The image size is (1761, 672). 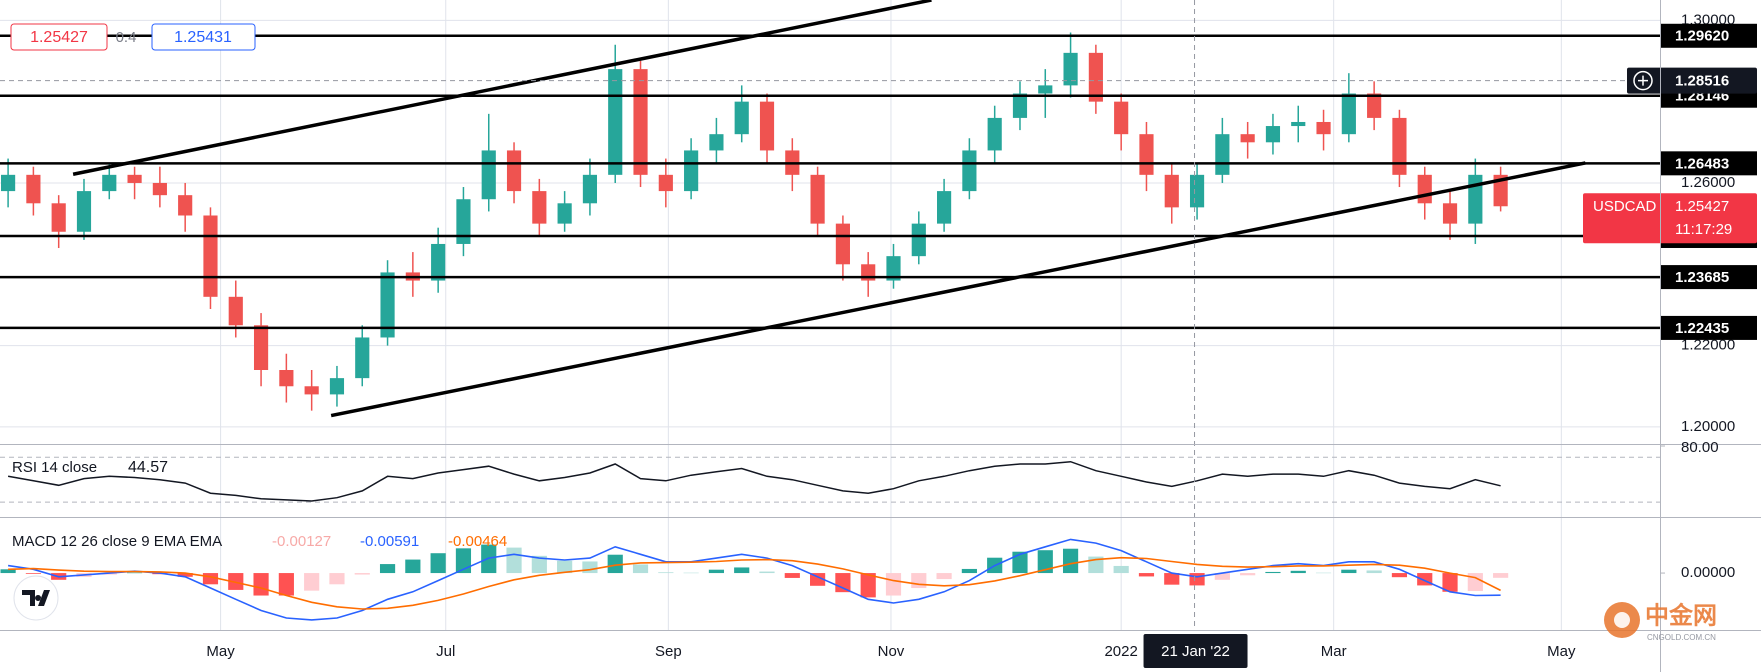 What do you see at coordinates (1670, 218) in the screenshot?
I see `price-marker-box` at bounding box center [1670, 218].